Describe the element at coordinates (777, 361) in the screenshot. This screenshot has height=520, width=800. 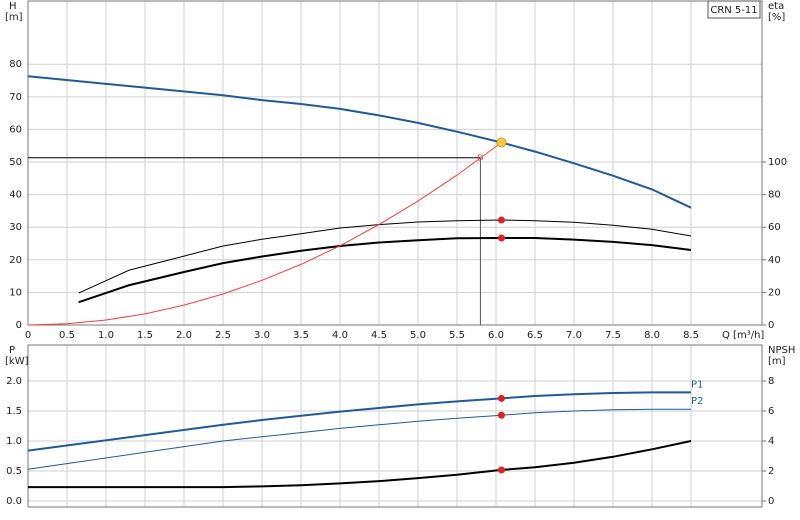
I see `y2-unit: [m]` at that location.